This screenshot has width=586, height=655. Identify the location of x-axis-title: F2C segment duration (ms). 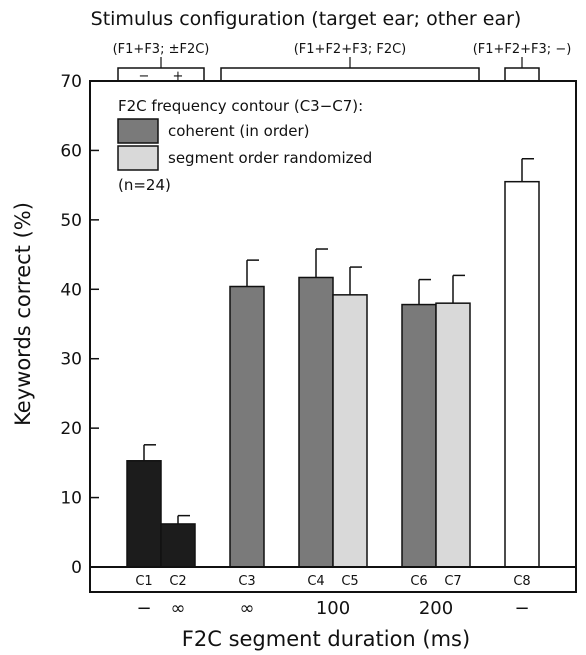
(326, 639).